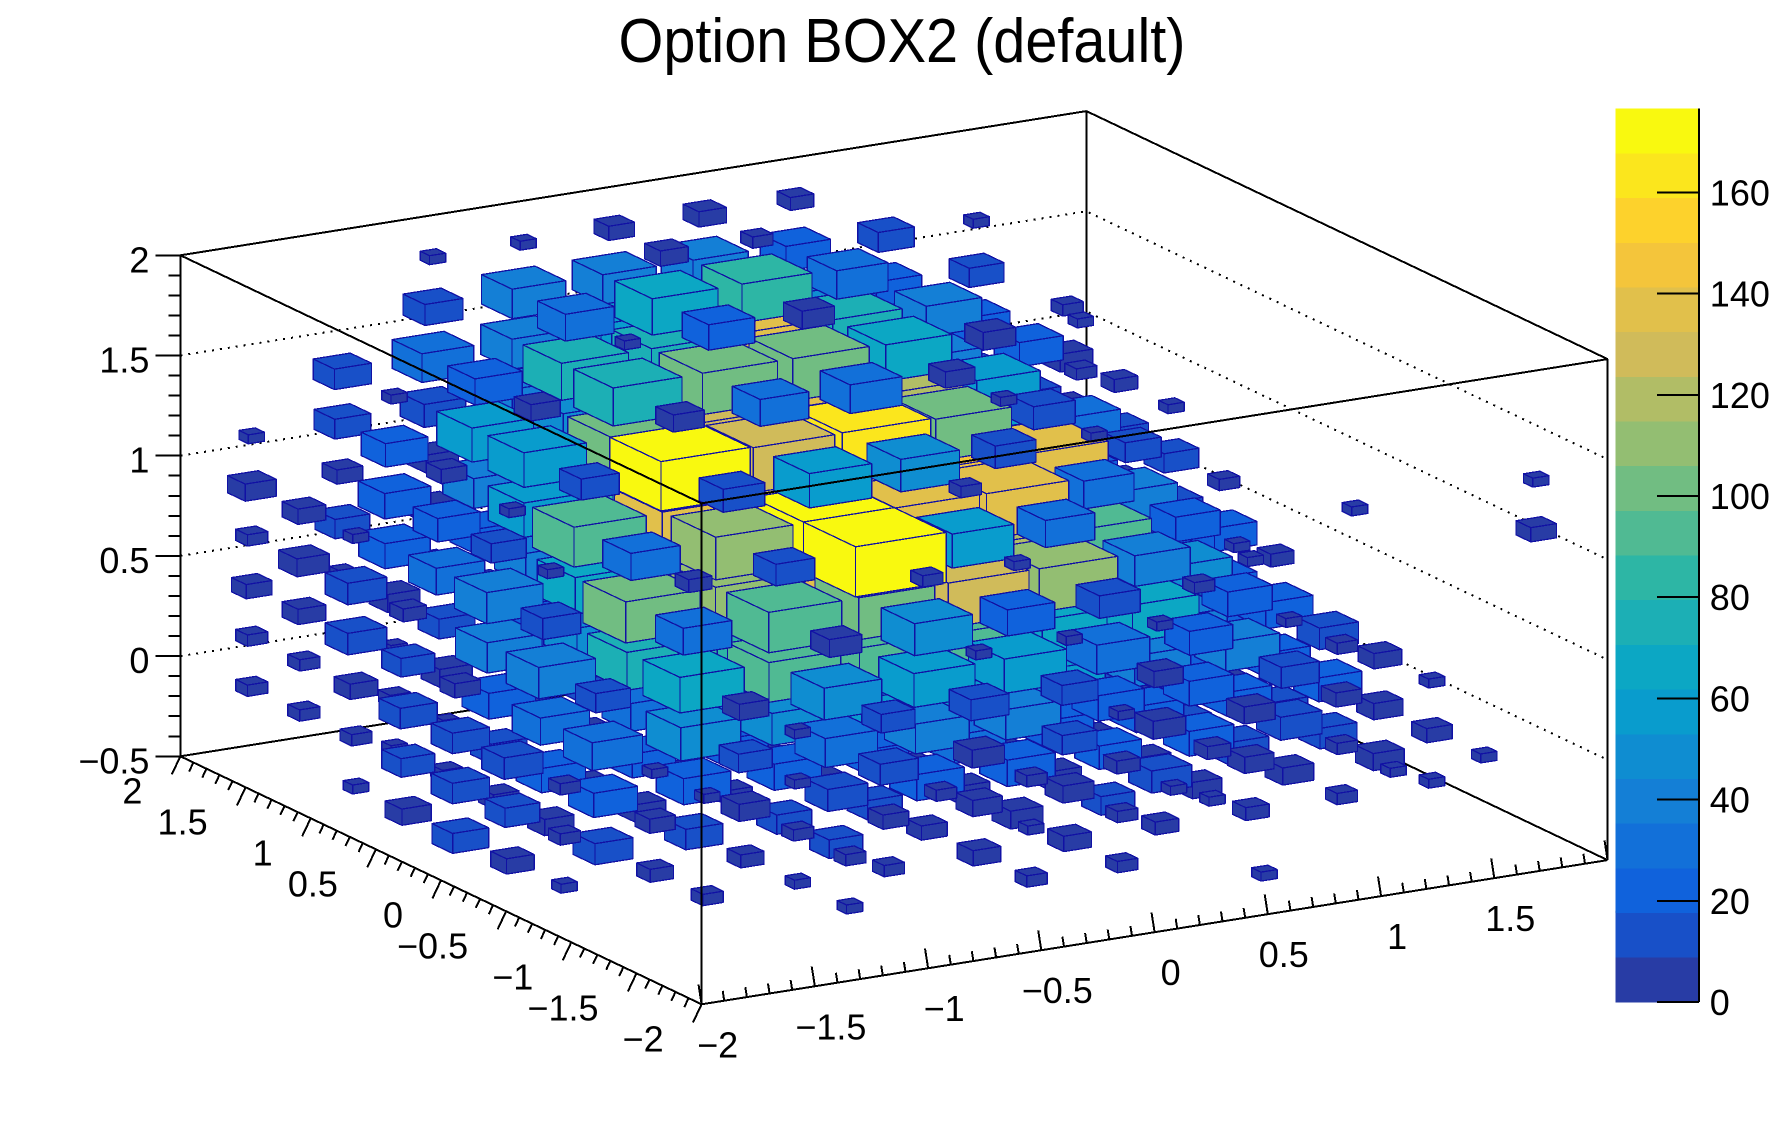 This screenshot has width=1788, height=1121. I want to click on svg-text: Option BOX2 (default), so click(902, 41).